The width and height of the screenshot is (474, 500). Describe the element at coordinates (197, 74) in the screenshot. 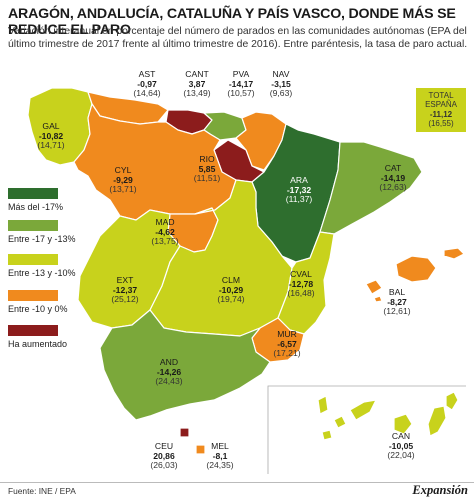

I see `label-cant-name: CANT` at that location.